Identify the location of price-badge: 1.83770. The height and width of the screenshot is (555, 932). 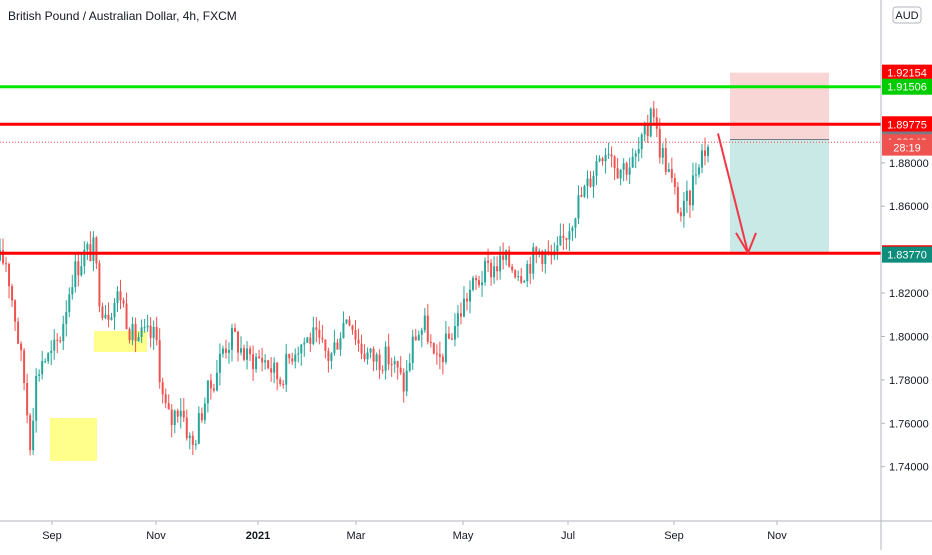
(907, 254).